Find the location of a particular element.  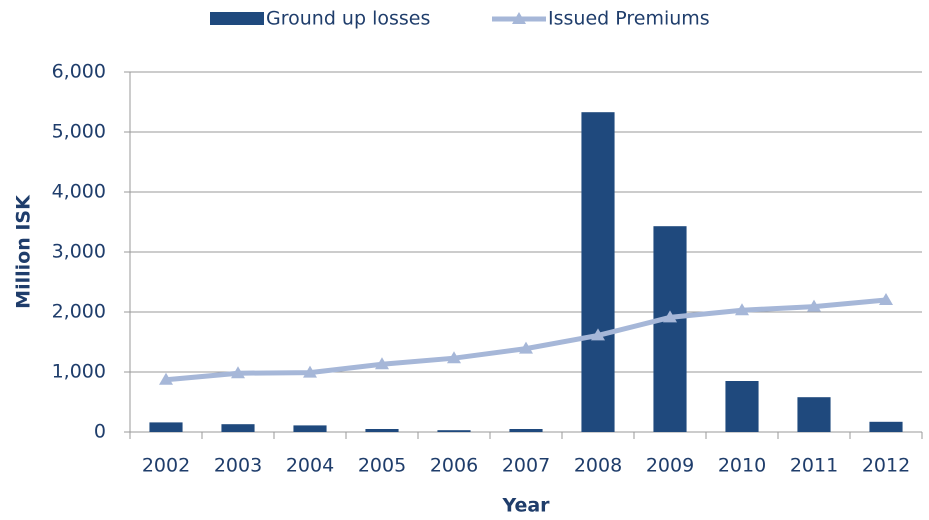

legend-label: Ground up losses is located at coordinates (348, 19).